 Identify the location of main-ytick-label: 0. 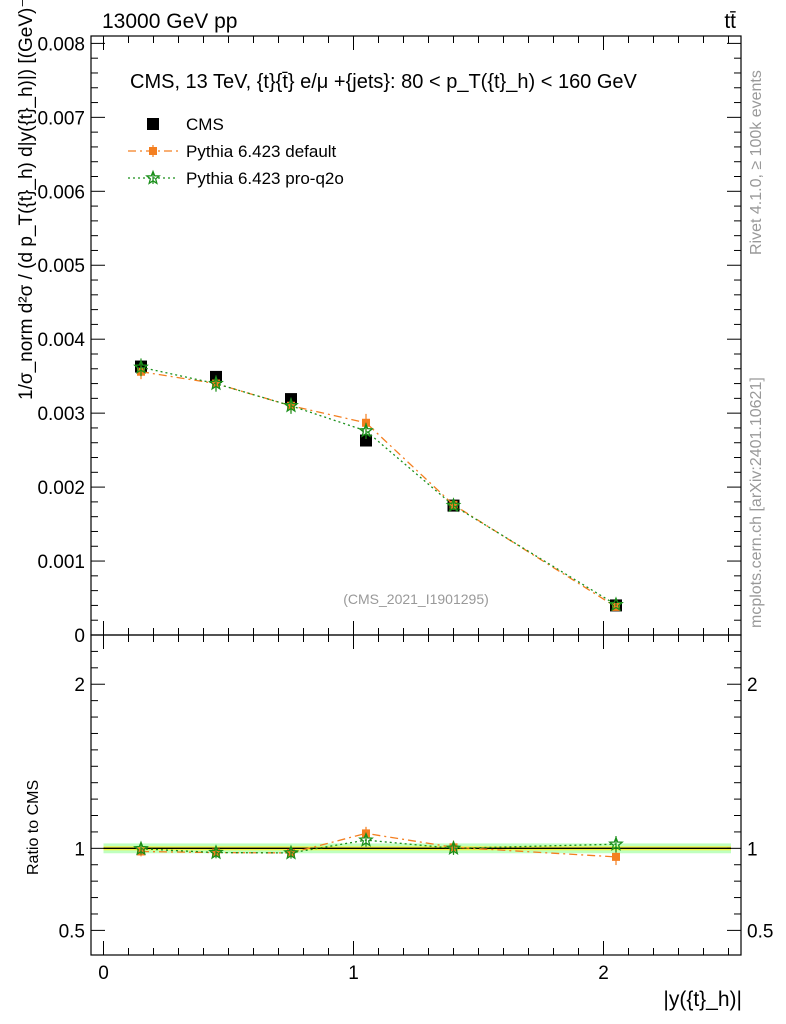
(79, 636).